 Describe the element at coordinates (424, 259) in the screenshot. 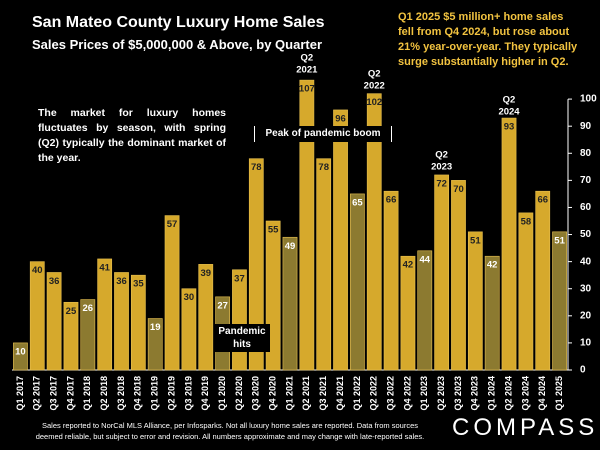

I see `value-label: 44` at that location.